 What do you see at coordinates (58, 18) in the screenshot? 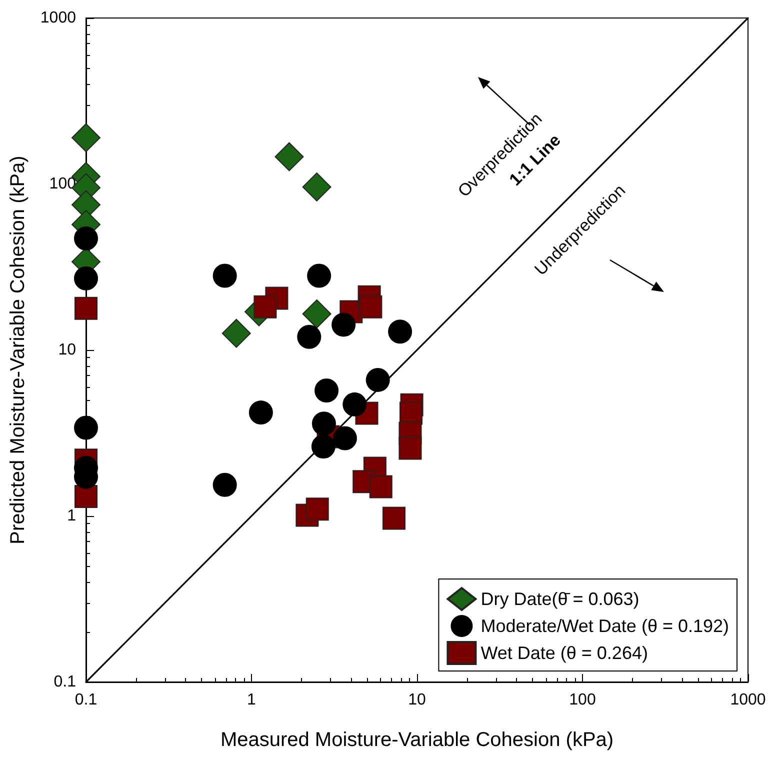
I see `y-tick-label: 1000` at bounding box center [58, 18].